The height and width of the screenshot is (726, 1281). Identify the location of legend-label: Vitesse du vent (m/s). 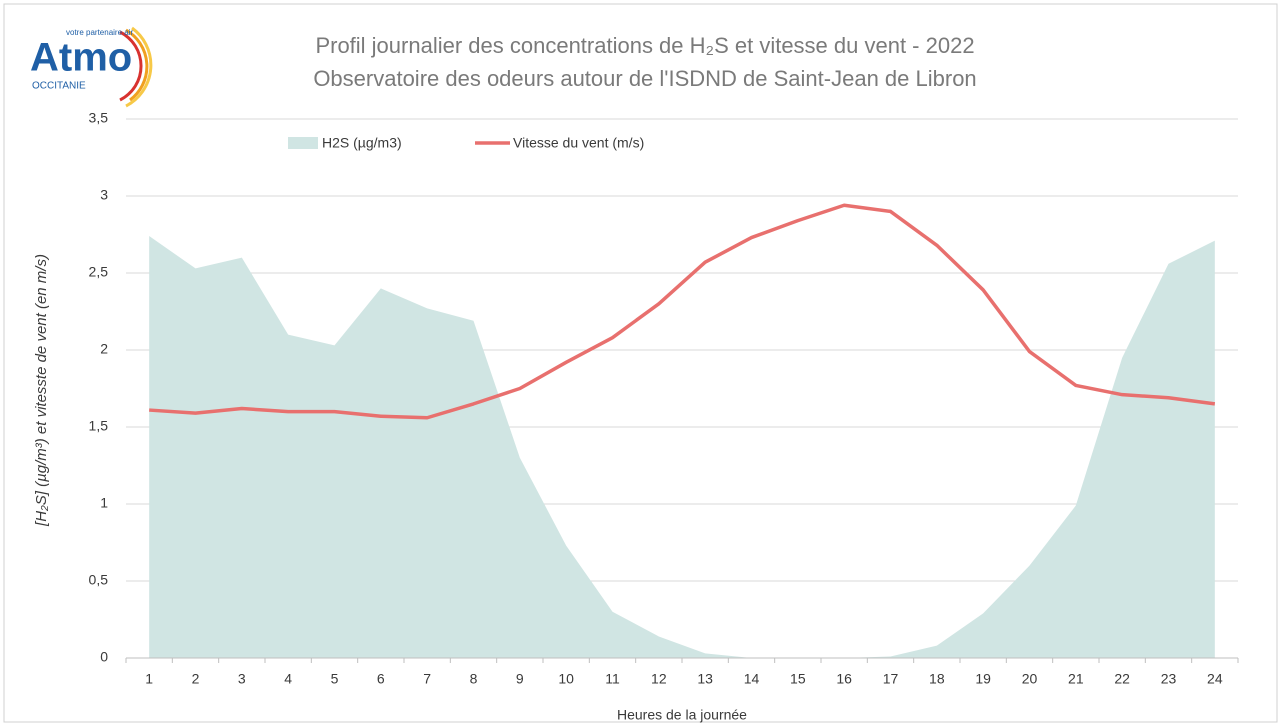
(578, 143).